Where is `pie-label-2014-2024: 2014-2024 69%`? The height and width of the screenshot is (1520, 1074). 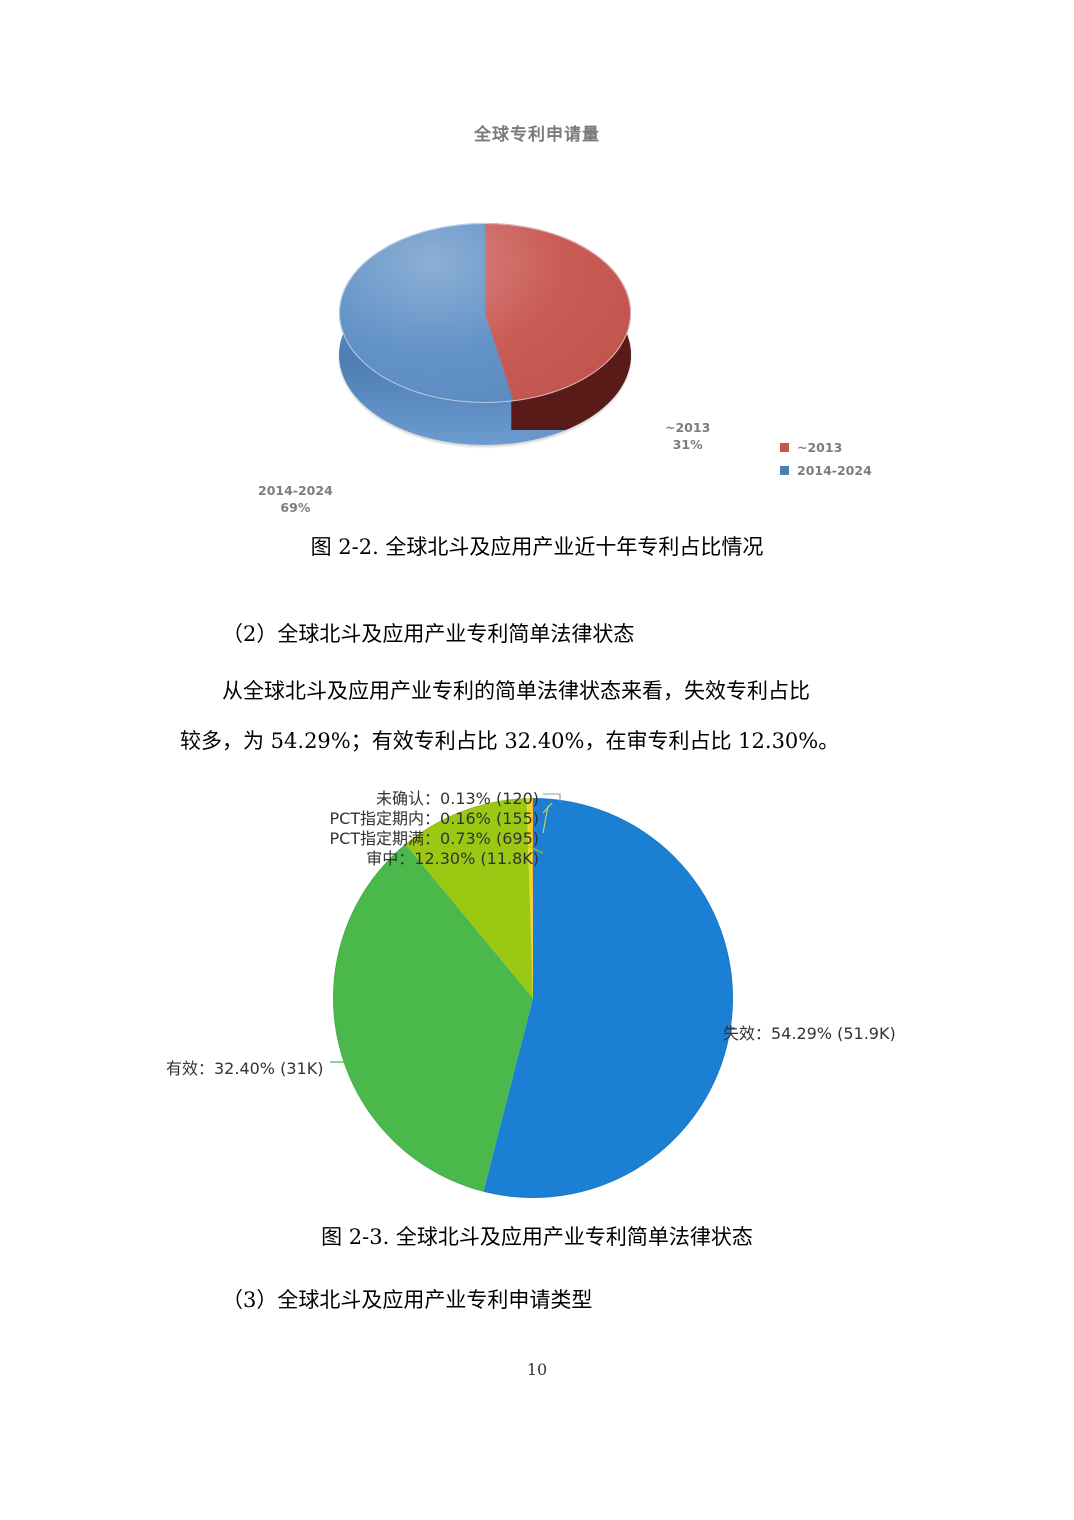 pie-label-2014-2024: 2014-2024 69% is located at coordinates (295, 500).